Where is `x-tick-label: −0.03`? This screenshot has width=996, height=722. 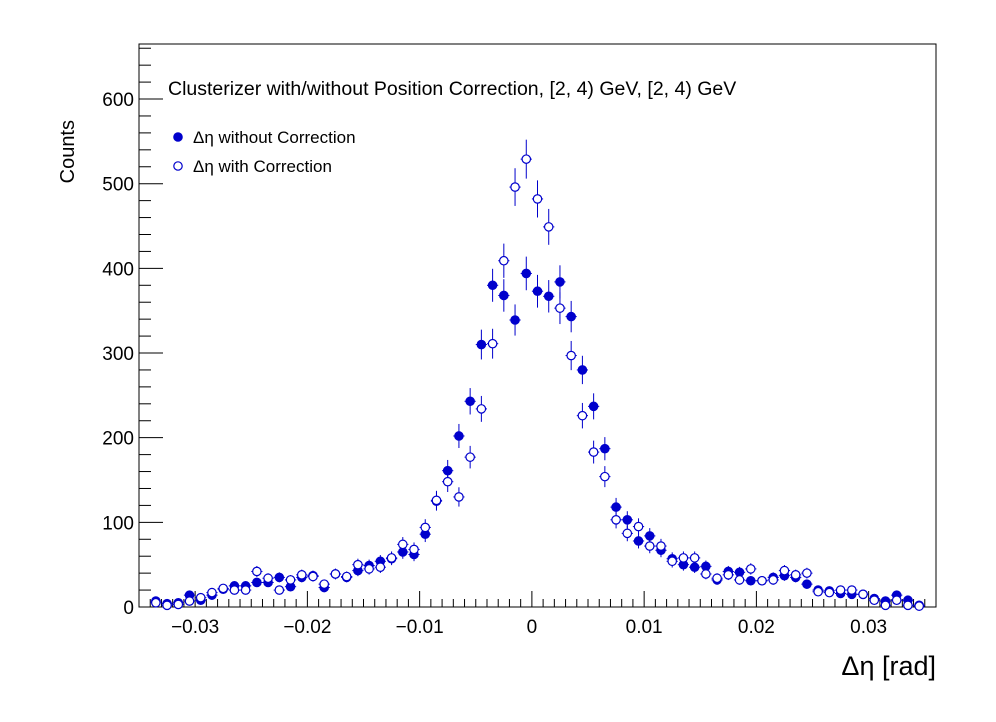
x-tick-label: −0.03 is located at coordinates (195, 627).